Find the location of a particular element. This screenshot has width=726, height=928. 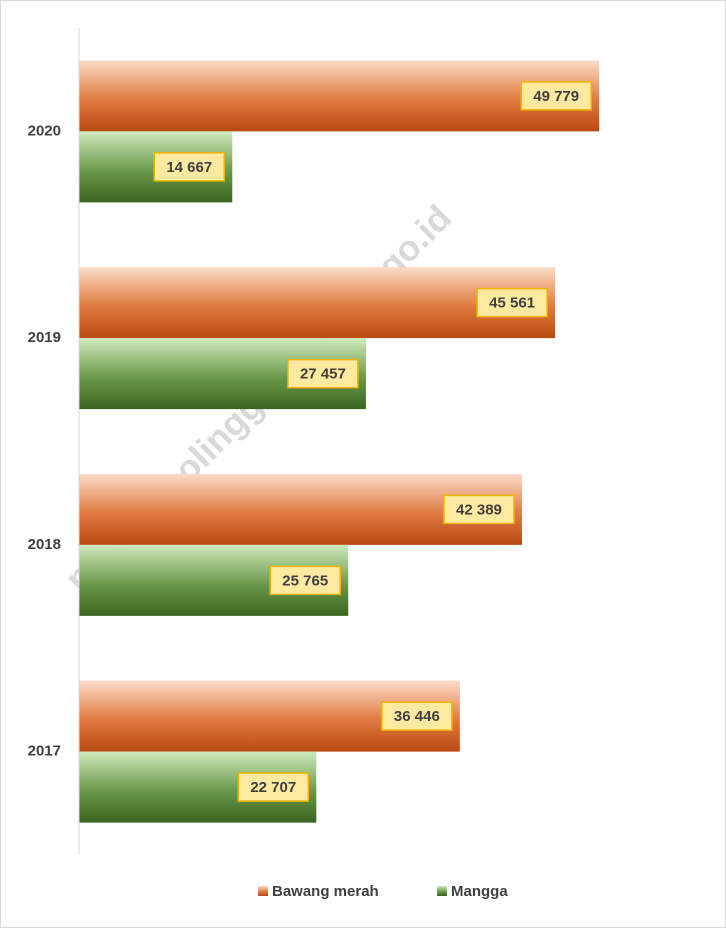

data-label: 49 779 is located at coordinates (556, 96).